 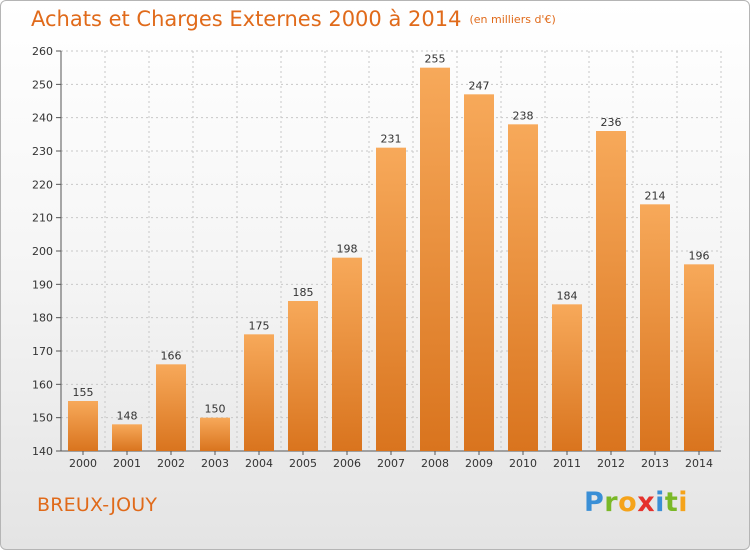 What do you see at coordinates (646, 502) in the screenshot?
I see `logo-letter: x` at bounding box center [646, 502].